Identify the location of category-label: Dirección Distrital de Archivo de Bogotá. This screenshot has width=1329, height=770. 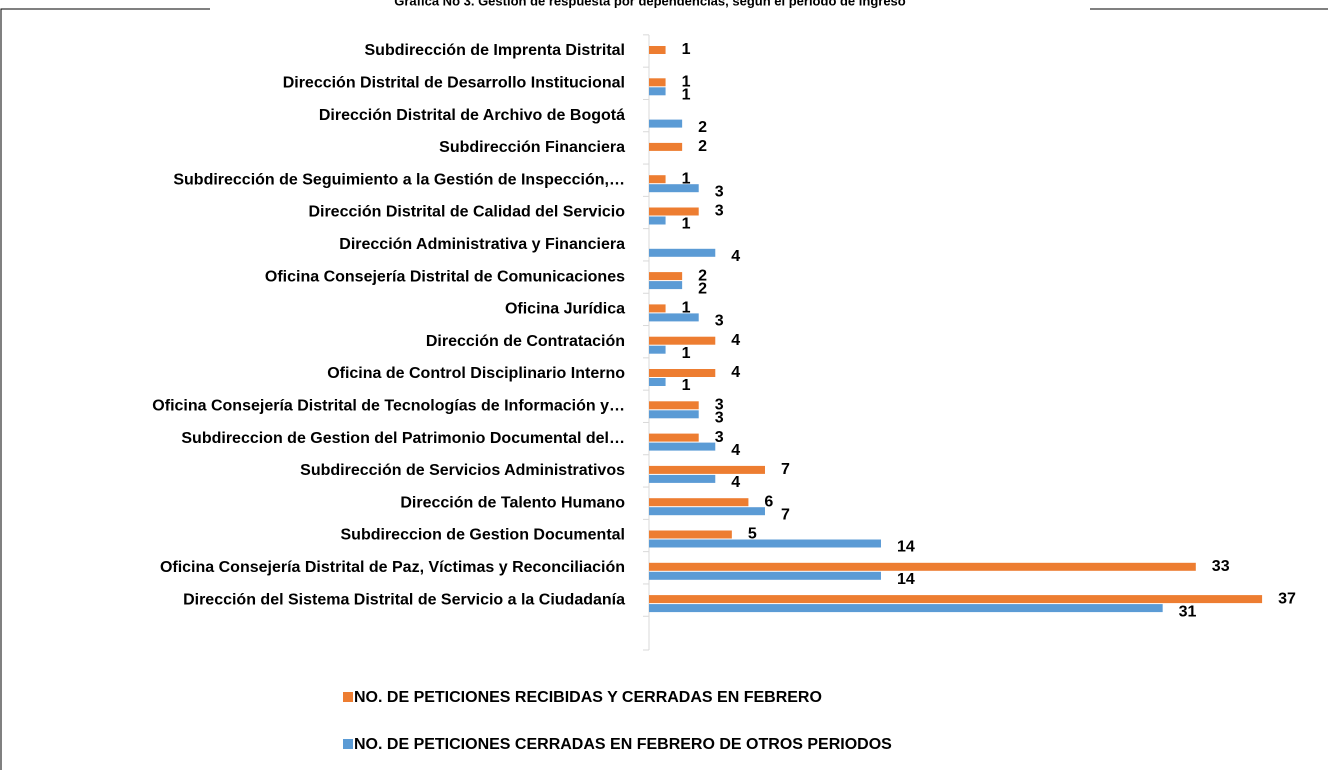
(472, 115).